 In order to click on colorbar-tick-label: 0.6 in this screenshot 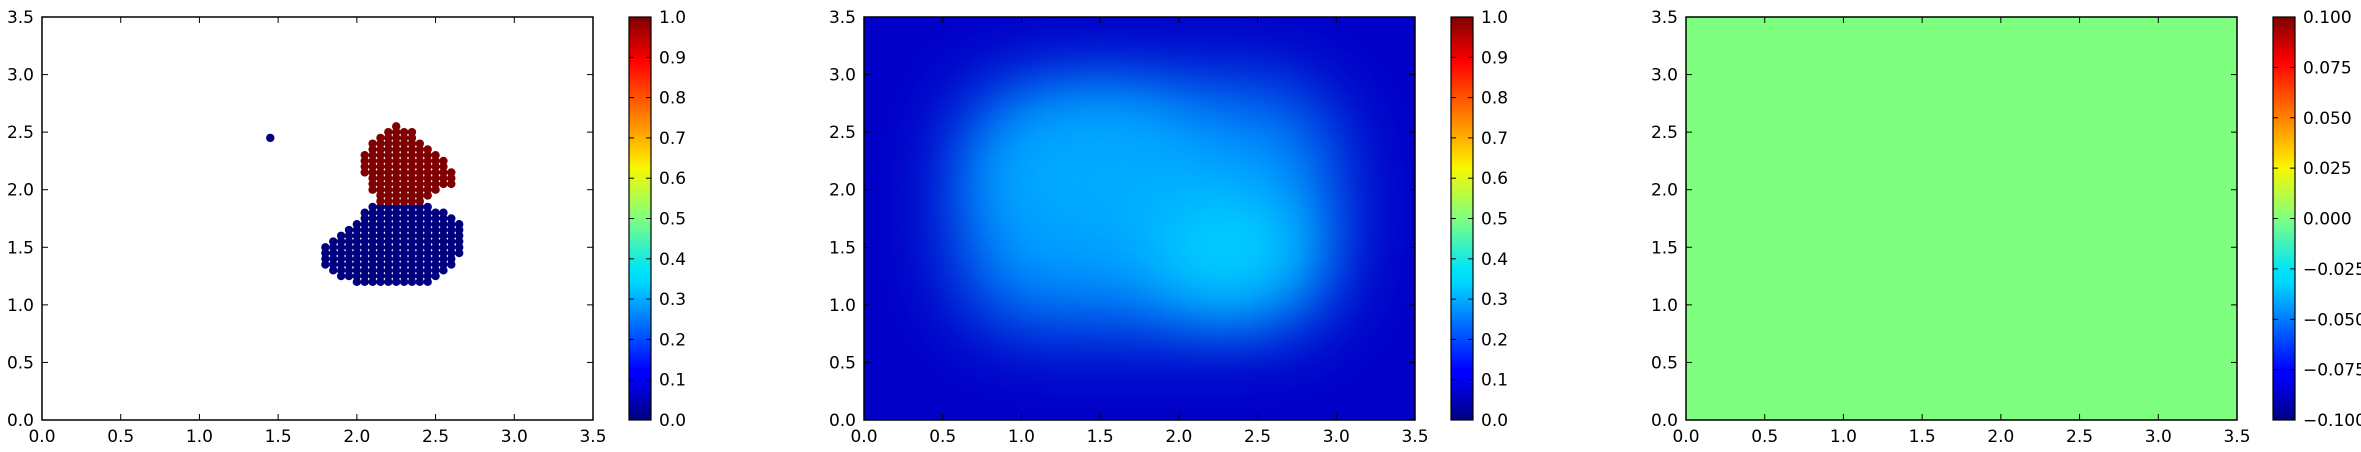, I will do `click(1494, 179)`.